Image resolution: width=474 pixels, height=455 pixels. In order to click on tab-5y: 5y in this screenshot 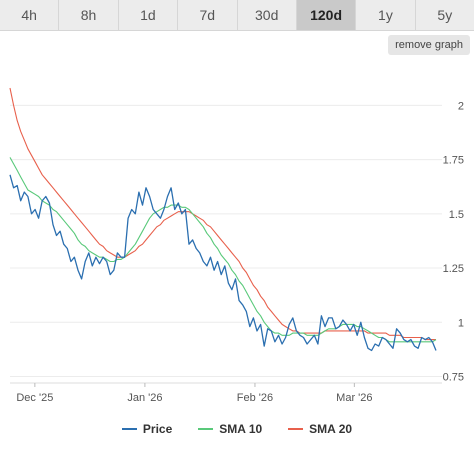, I will do `click(444, 15)`.